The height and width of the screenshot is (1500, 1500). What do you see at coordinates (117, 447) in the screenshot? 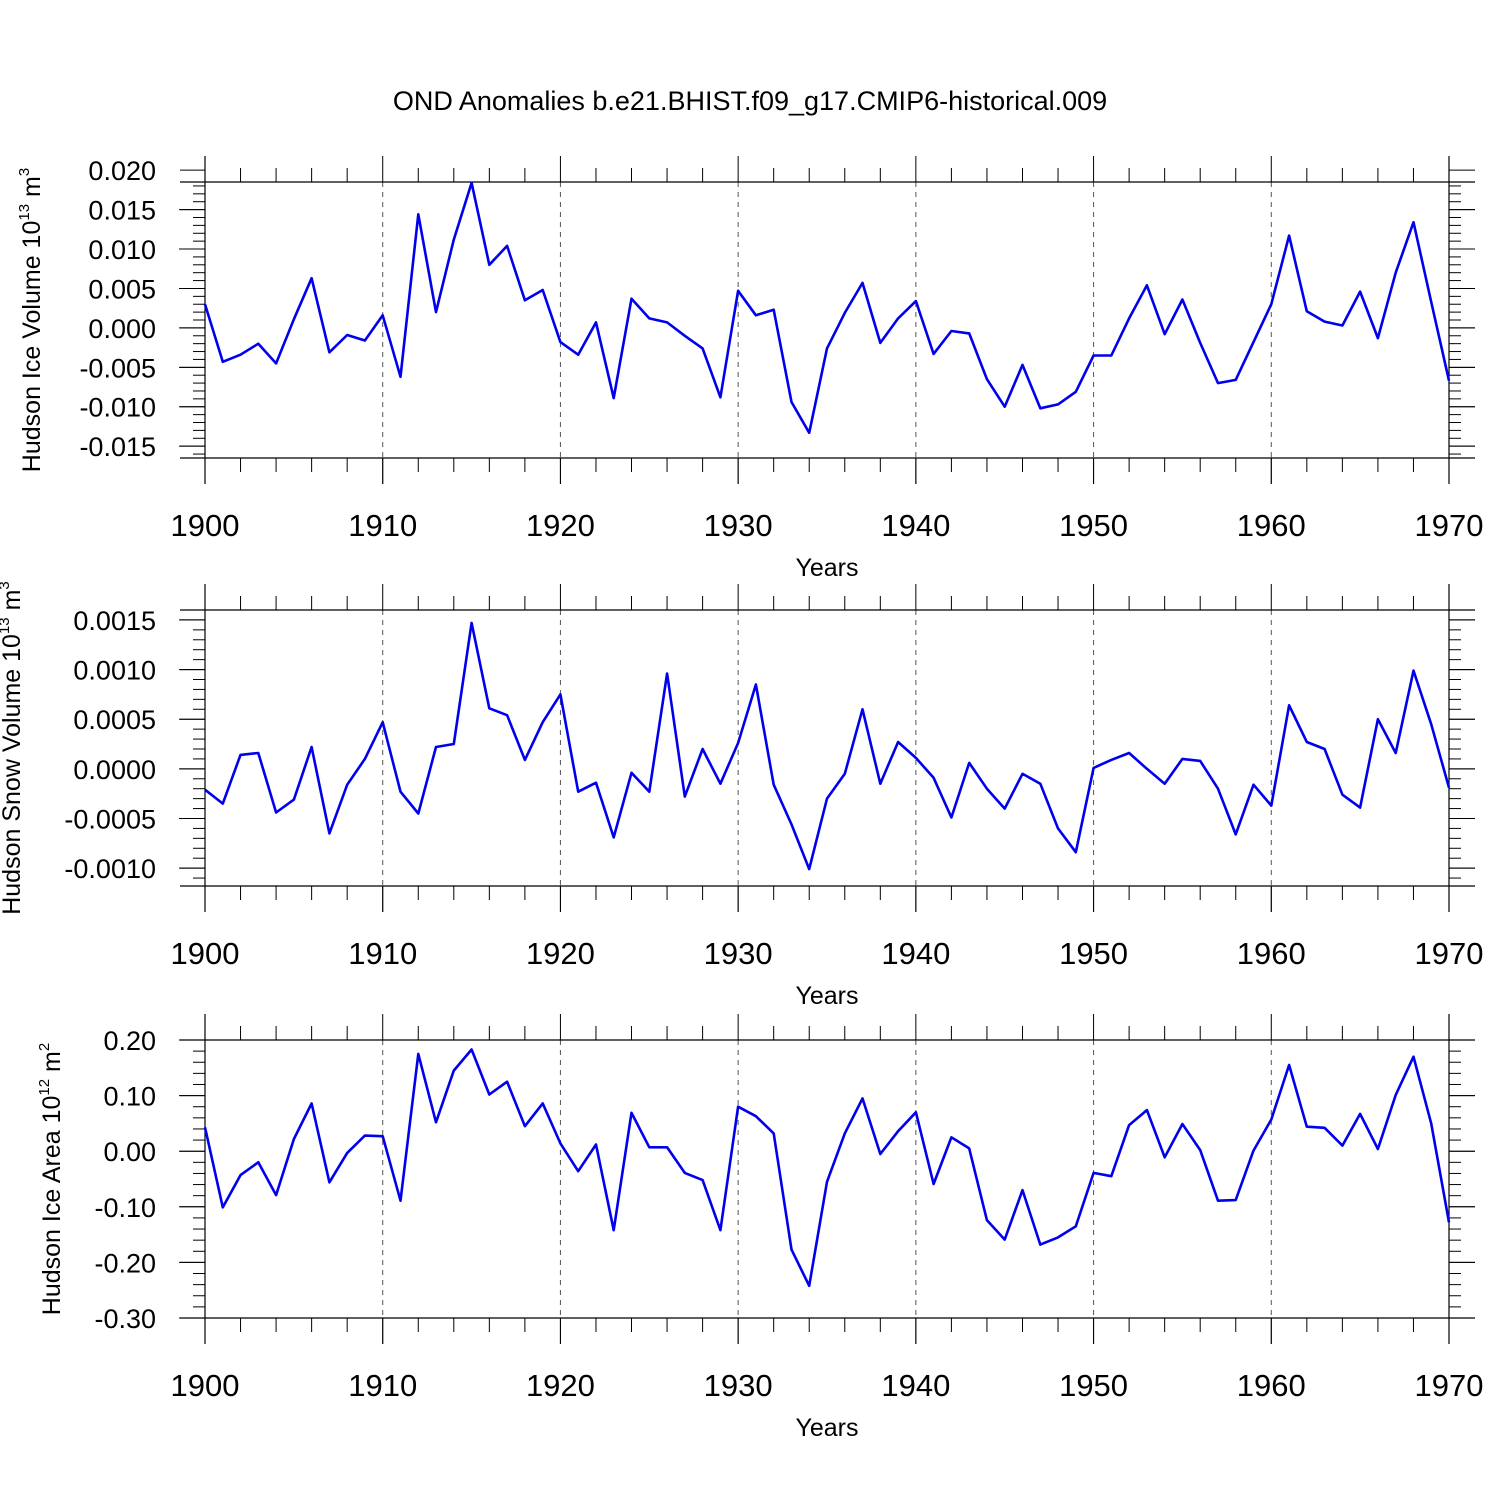
I see `y-tick-label: -0.015` at bounding box center [117, 447].